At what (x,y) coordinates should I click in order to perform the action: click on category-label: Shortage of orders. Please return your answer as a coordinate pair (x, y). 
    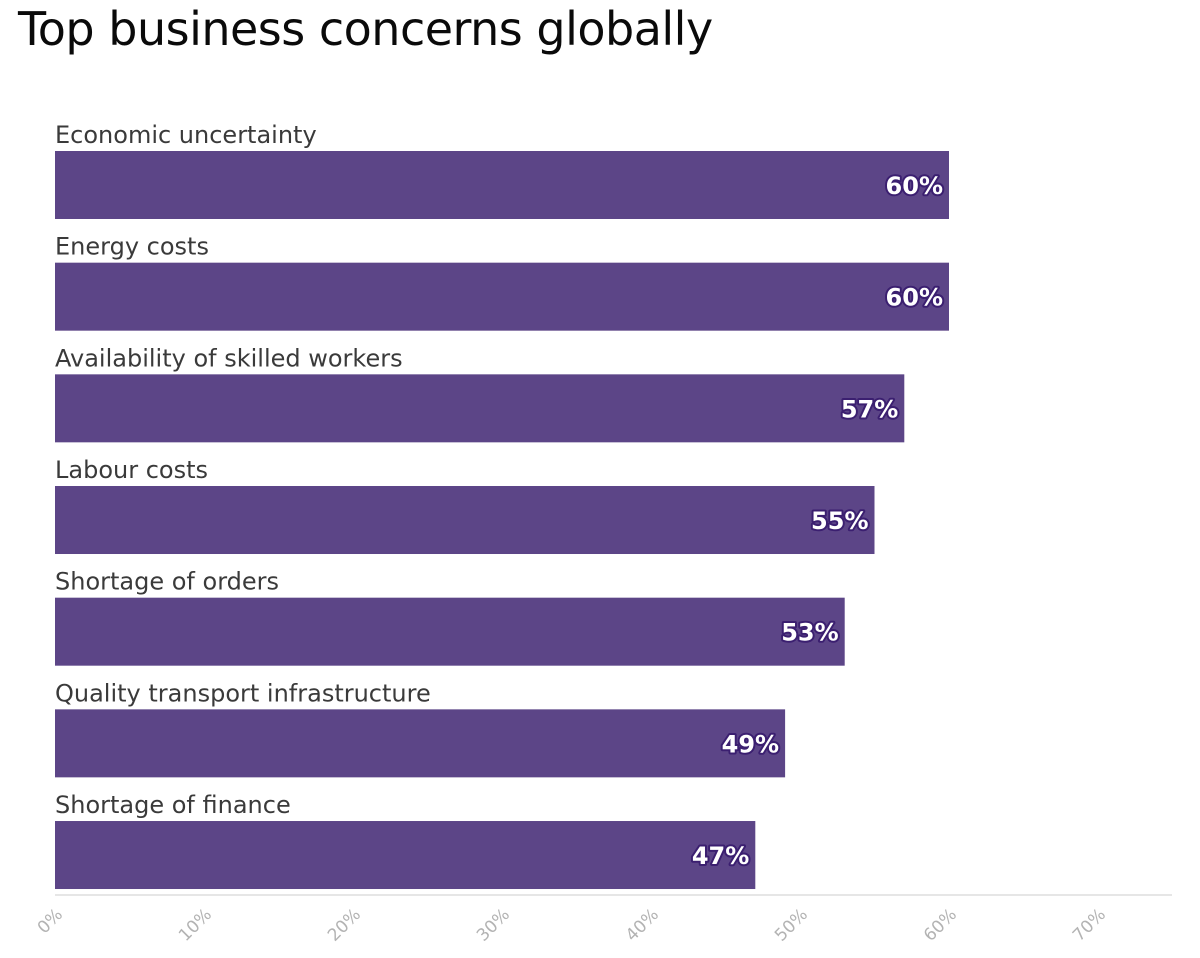
    Looking at the image, I should click on (167, 582).